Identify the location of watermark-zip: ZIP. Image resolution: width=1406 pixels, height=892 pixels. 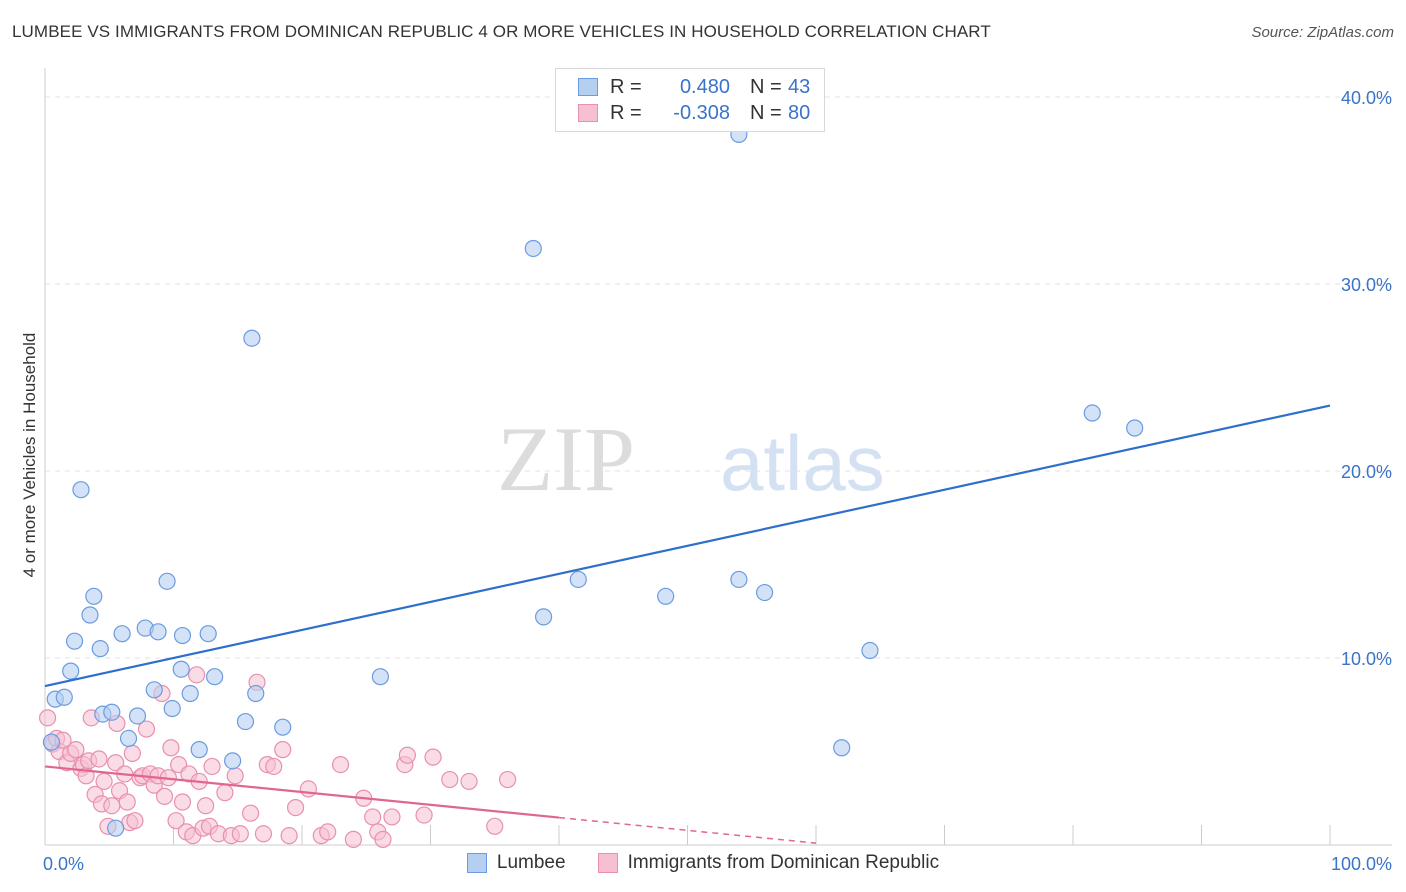
(566, 459).